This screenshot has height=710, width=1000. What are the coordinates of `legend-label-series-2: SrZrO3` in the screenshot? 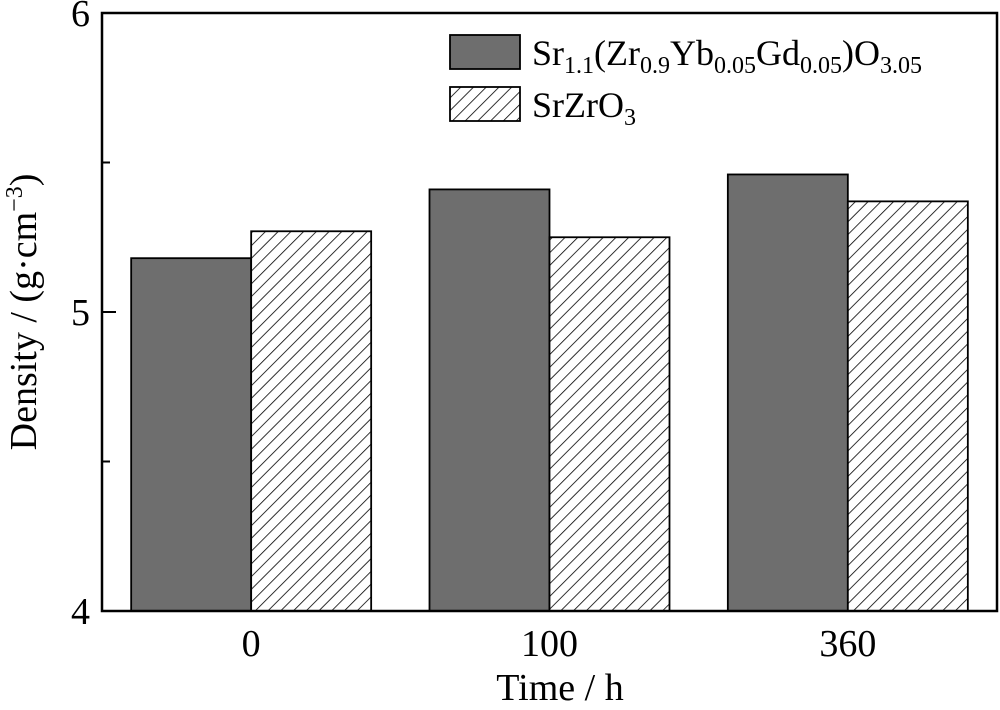 It's located at (584, 108).